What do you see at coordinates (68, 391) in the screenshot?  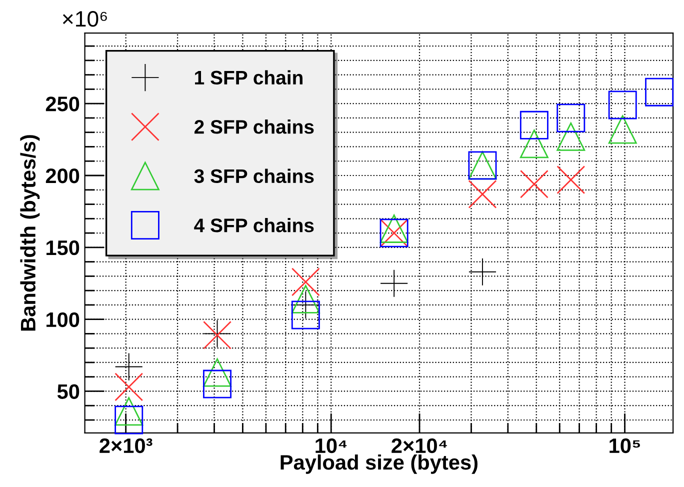 I see `y-tick-label: 50` at bounding box center [68, 391].